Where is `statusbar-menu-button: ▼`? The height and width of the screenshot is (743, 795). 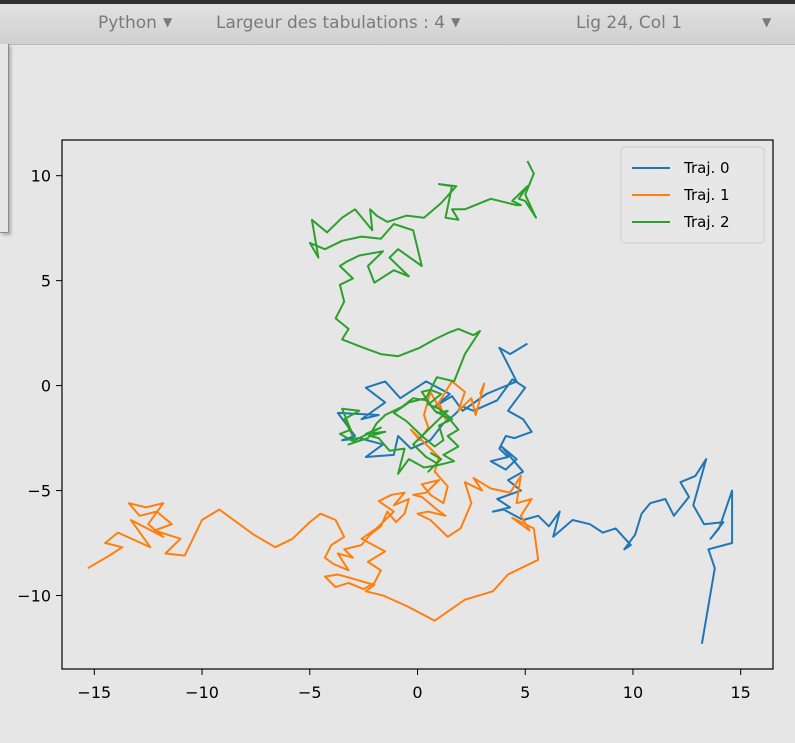 statusbar-menu-button: ▼ is located at coordinates (763, 23).